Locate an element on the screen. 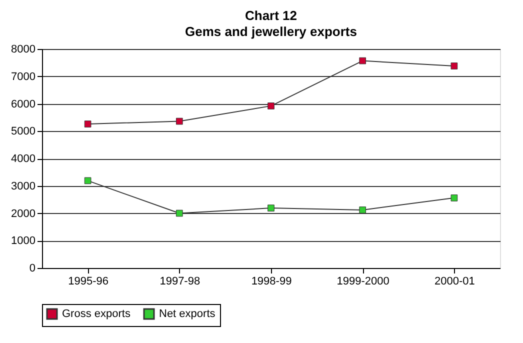  y-tick-label: 2000 is located at coordinates (23, 214).